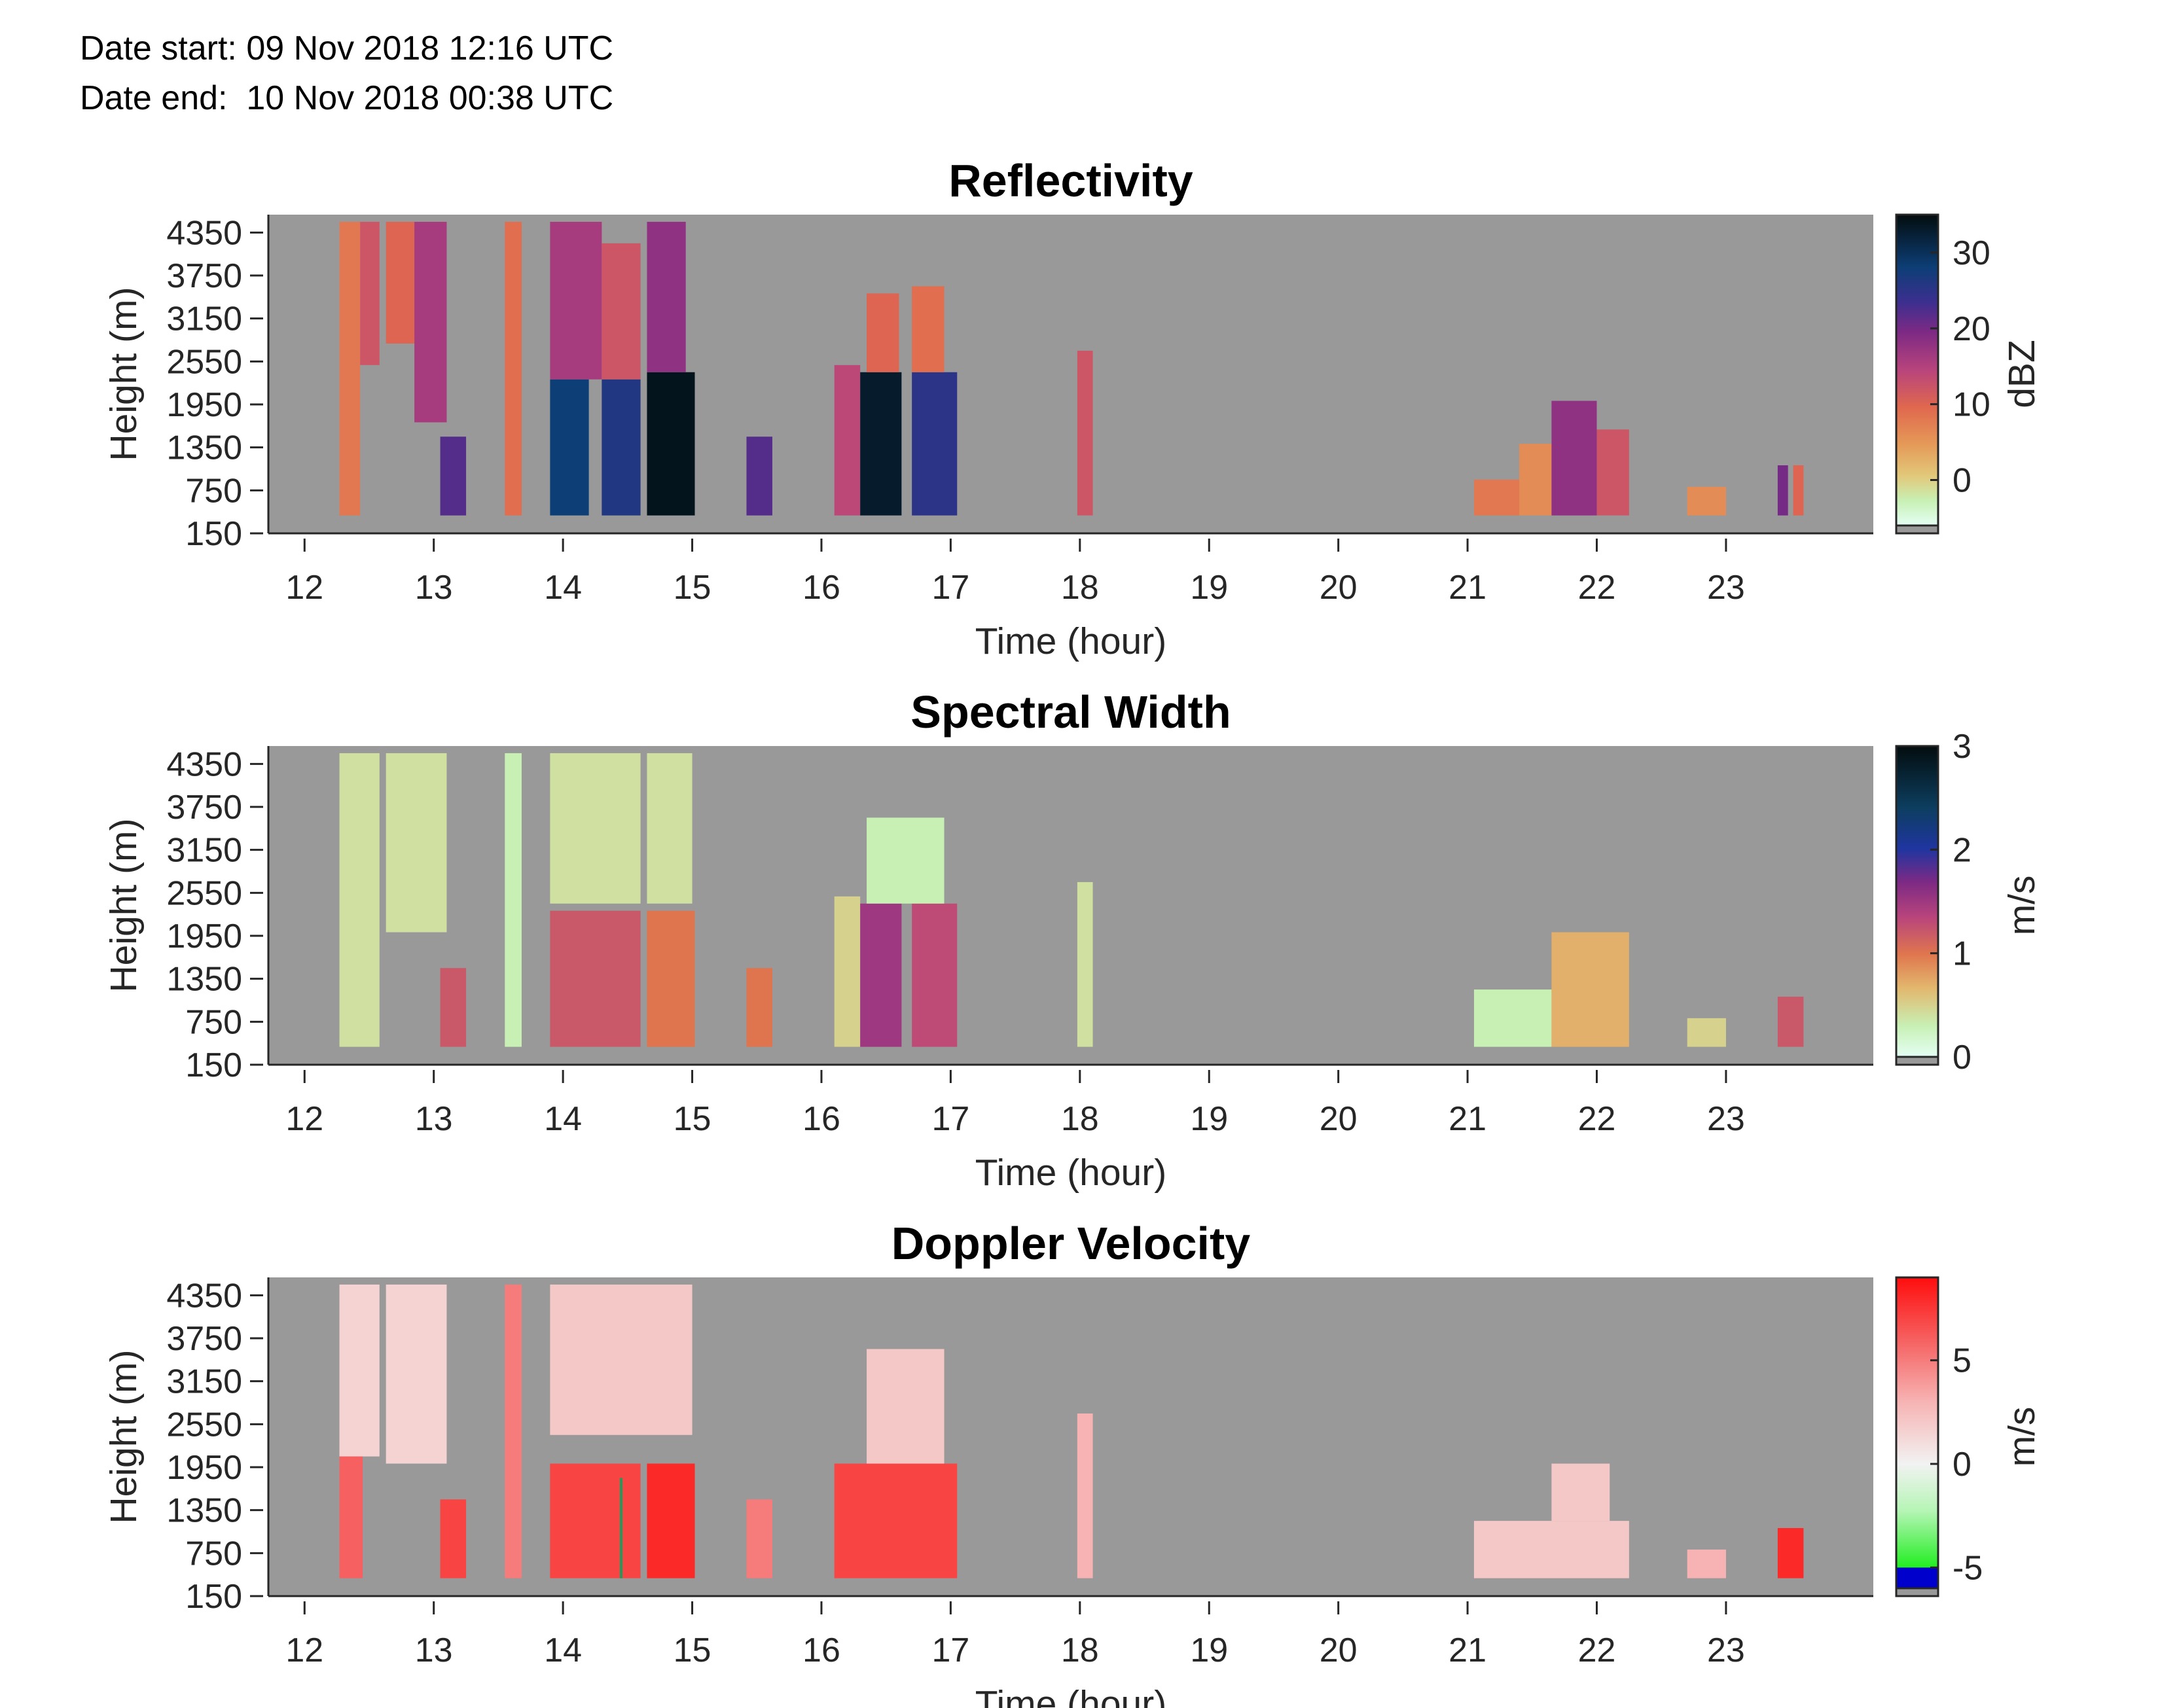 Image resolution: width=2160 pixels, height=1708 pixels. What do you see at coordinates (347, 98) in the screenshot?
I see `date-end-label: Date end: 10 Nov 2018 00:38 UTC` at bounding box center [347, 98].